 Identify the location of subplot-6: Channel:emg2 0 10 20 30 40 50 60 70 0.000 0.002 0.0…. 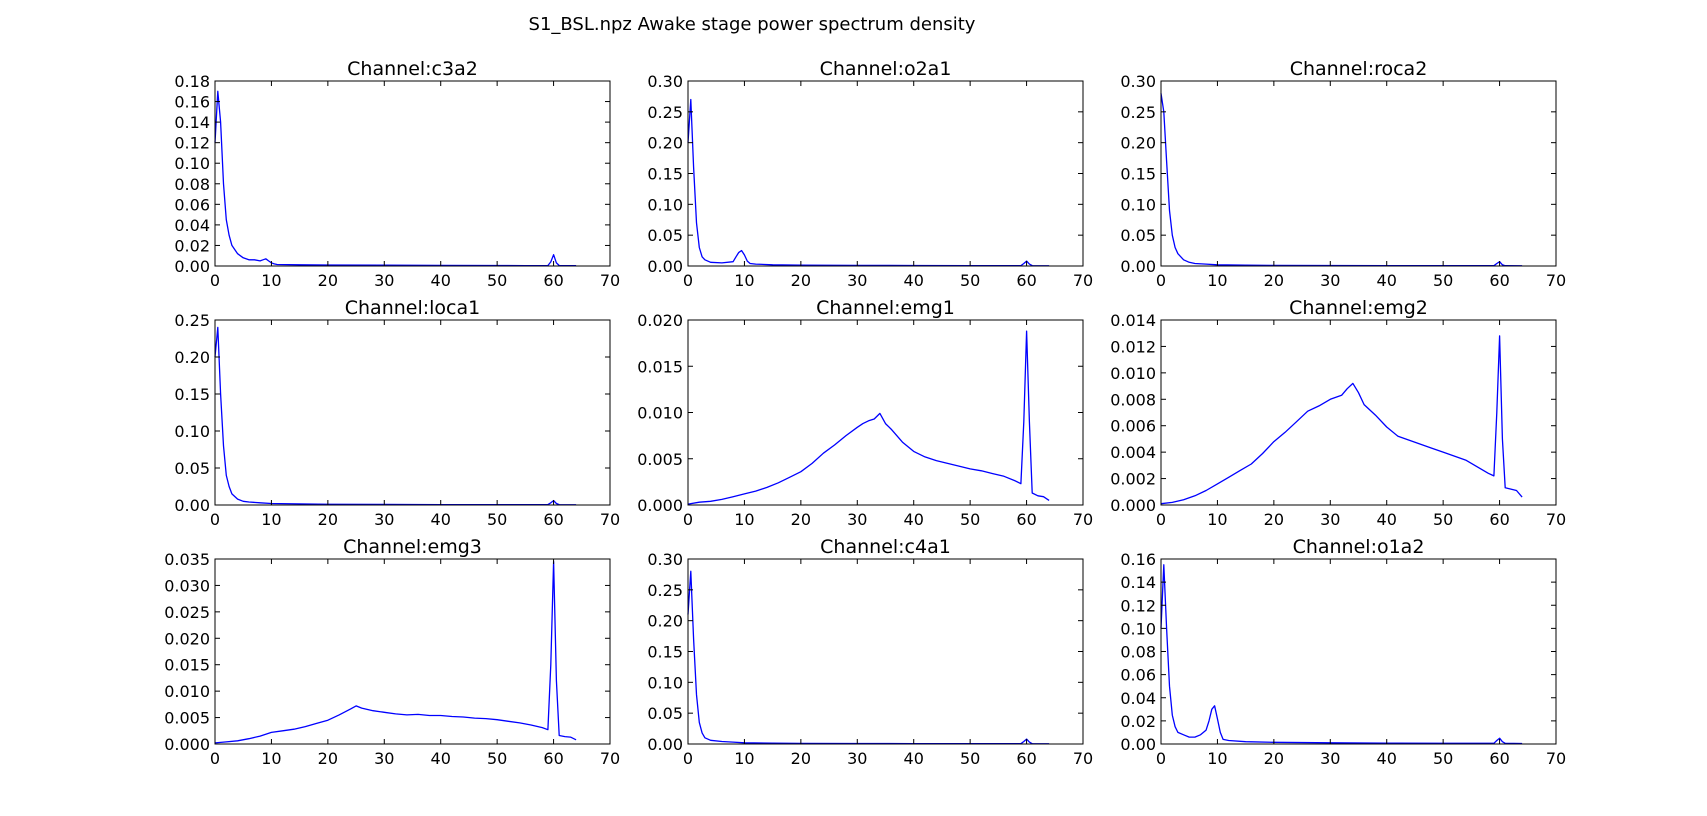
(1338, 413).